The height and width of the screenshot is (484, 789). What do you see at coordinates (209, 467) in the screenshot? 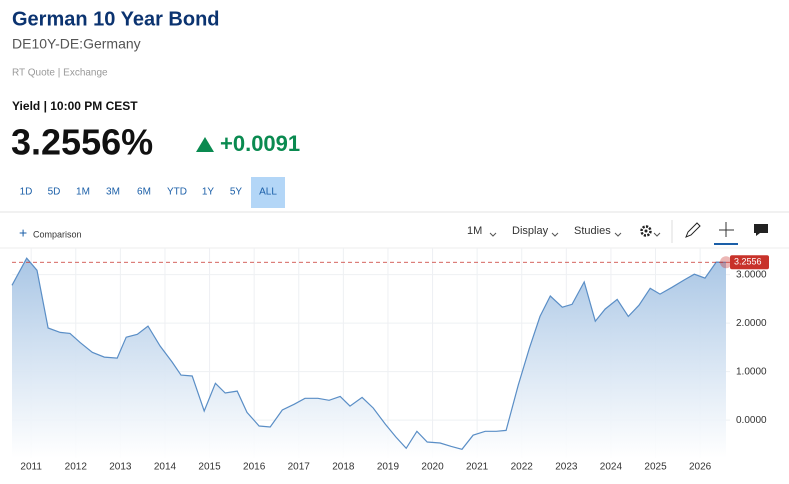
I see `x-tick-label: 2015` at bounding box center [209, 467].